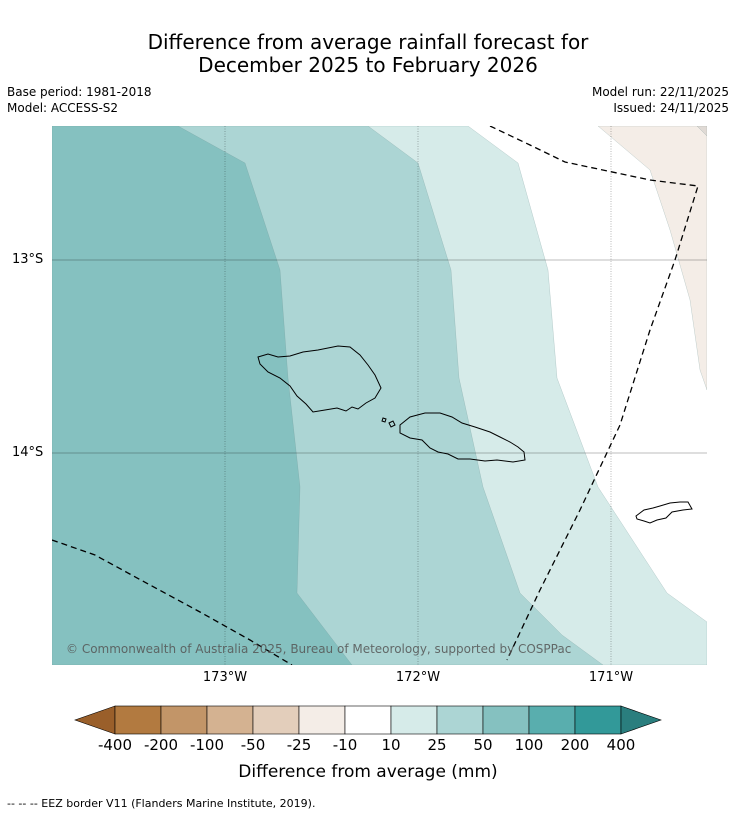 This screenshot has height=816, width=736. What do you see at coordinates (384, 420) in the screenshot?
I see `island-apolima` at bounding box center [384, 420].